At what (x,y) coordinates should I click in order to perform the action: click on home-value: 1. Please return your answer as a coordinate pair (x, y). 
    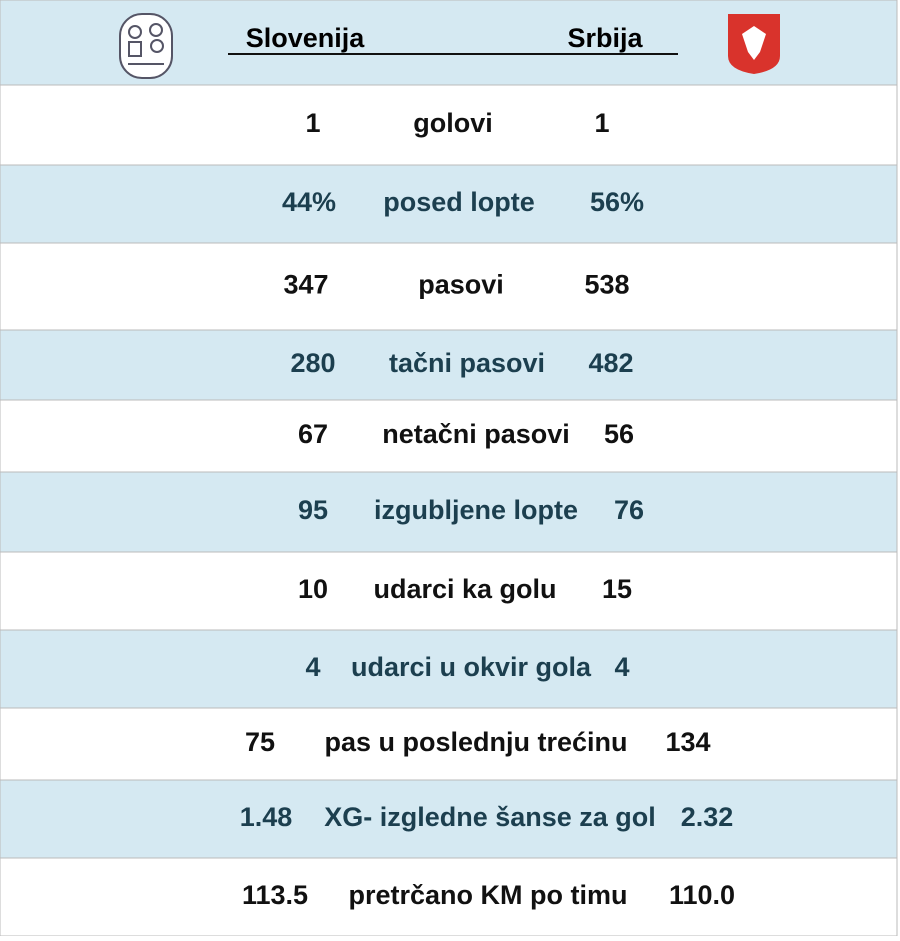
    Looking at the image, I should click on (312, 123).